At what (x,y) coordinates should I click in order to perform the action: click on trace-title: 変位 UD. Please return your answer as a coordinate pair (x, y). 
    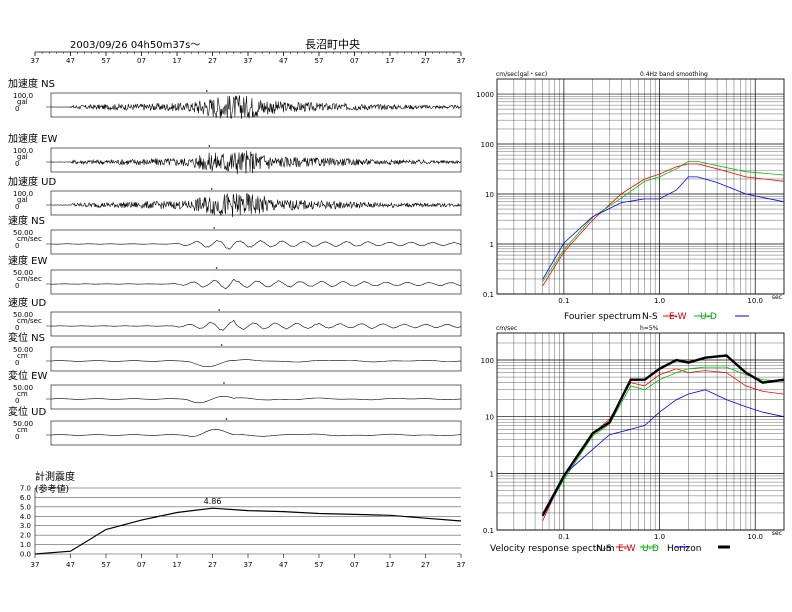
    Looking at the image, I should click on (27, 411).